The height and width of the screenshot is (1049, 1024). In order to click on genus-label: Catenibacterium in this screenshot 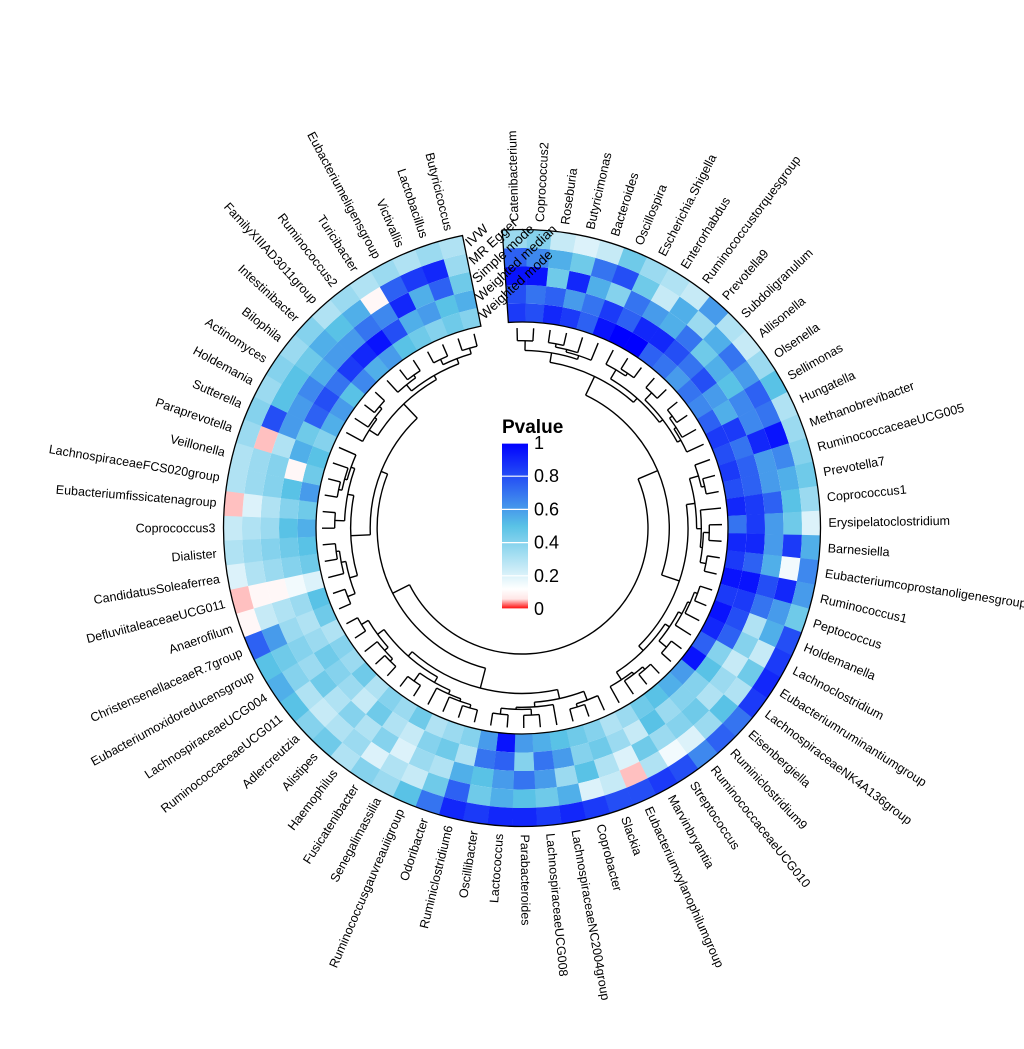, I will do `click(513, 175)`.